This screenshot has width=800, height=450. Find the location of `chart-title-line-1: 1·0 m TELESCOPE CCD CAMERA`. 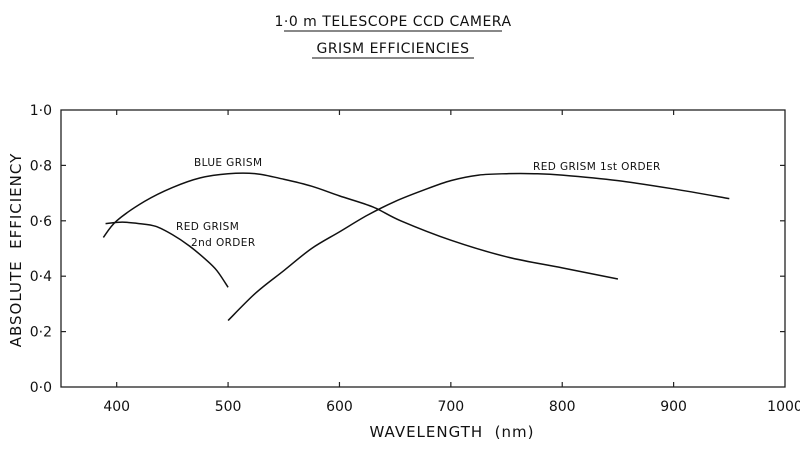

chart-title-line-1: 1·0 m TELESCOPE CCD CAMERA is located at coordinates (392, 22).